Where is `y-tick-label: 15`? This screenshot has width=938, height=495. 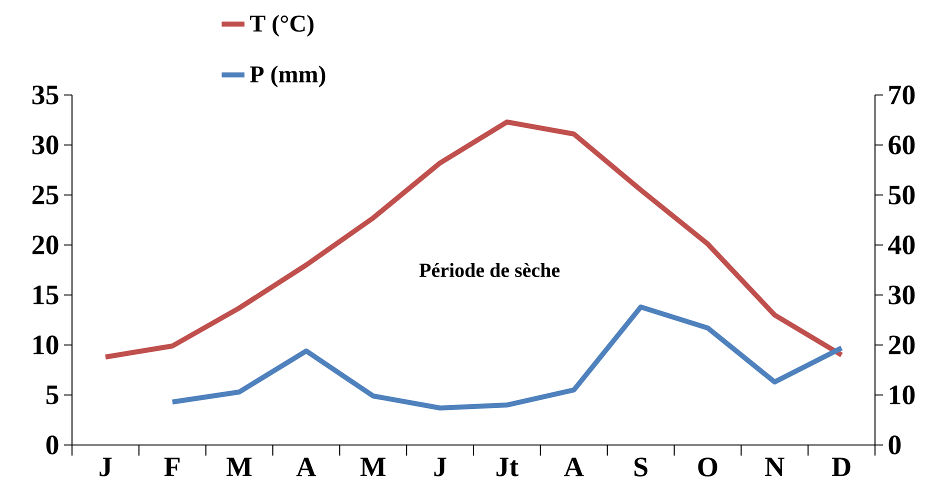 y-tick-label: 15 is located at coordinates (46, 295).